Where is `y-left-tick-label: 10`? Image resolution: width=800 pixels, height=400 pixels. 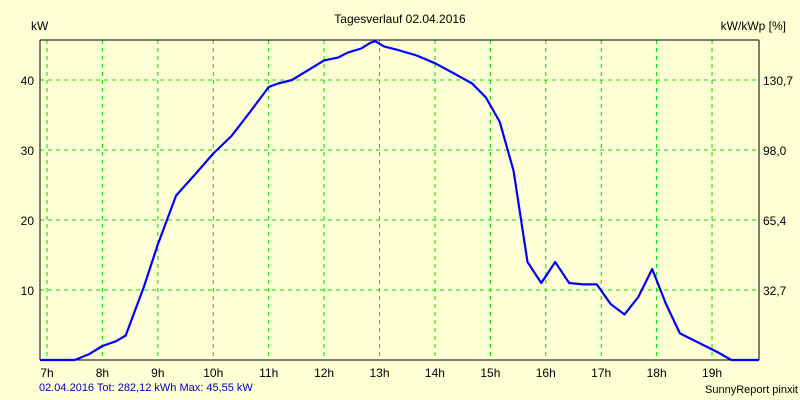 y-left-tick-label: 10 is located at coordinates (28, 291).